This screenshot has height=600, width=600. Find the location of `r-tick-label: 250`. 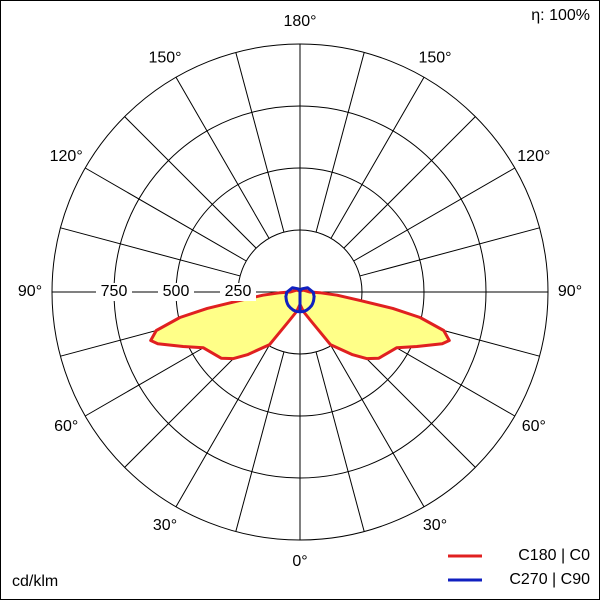

r-tick-label: 250 is located at coordinates (238, 291).